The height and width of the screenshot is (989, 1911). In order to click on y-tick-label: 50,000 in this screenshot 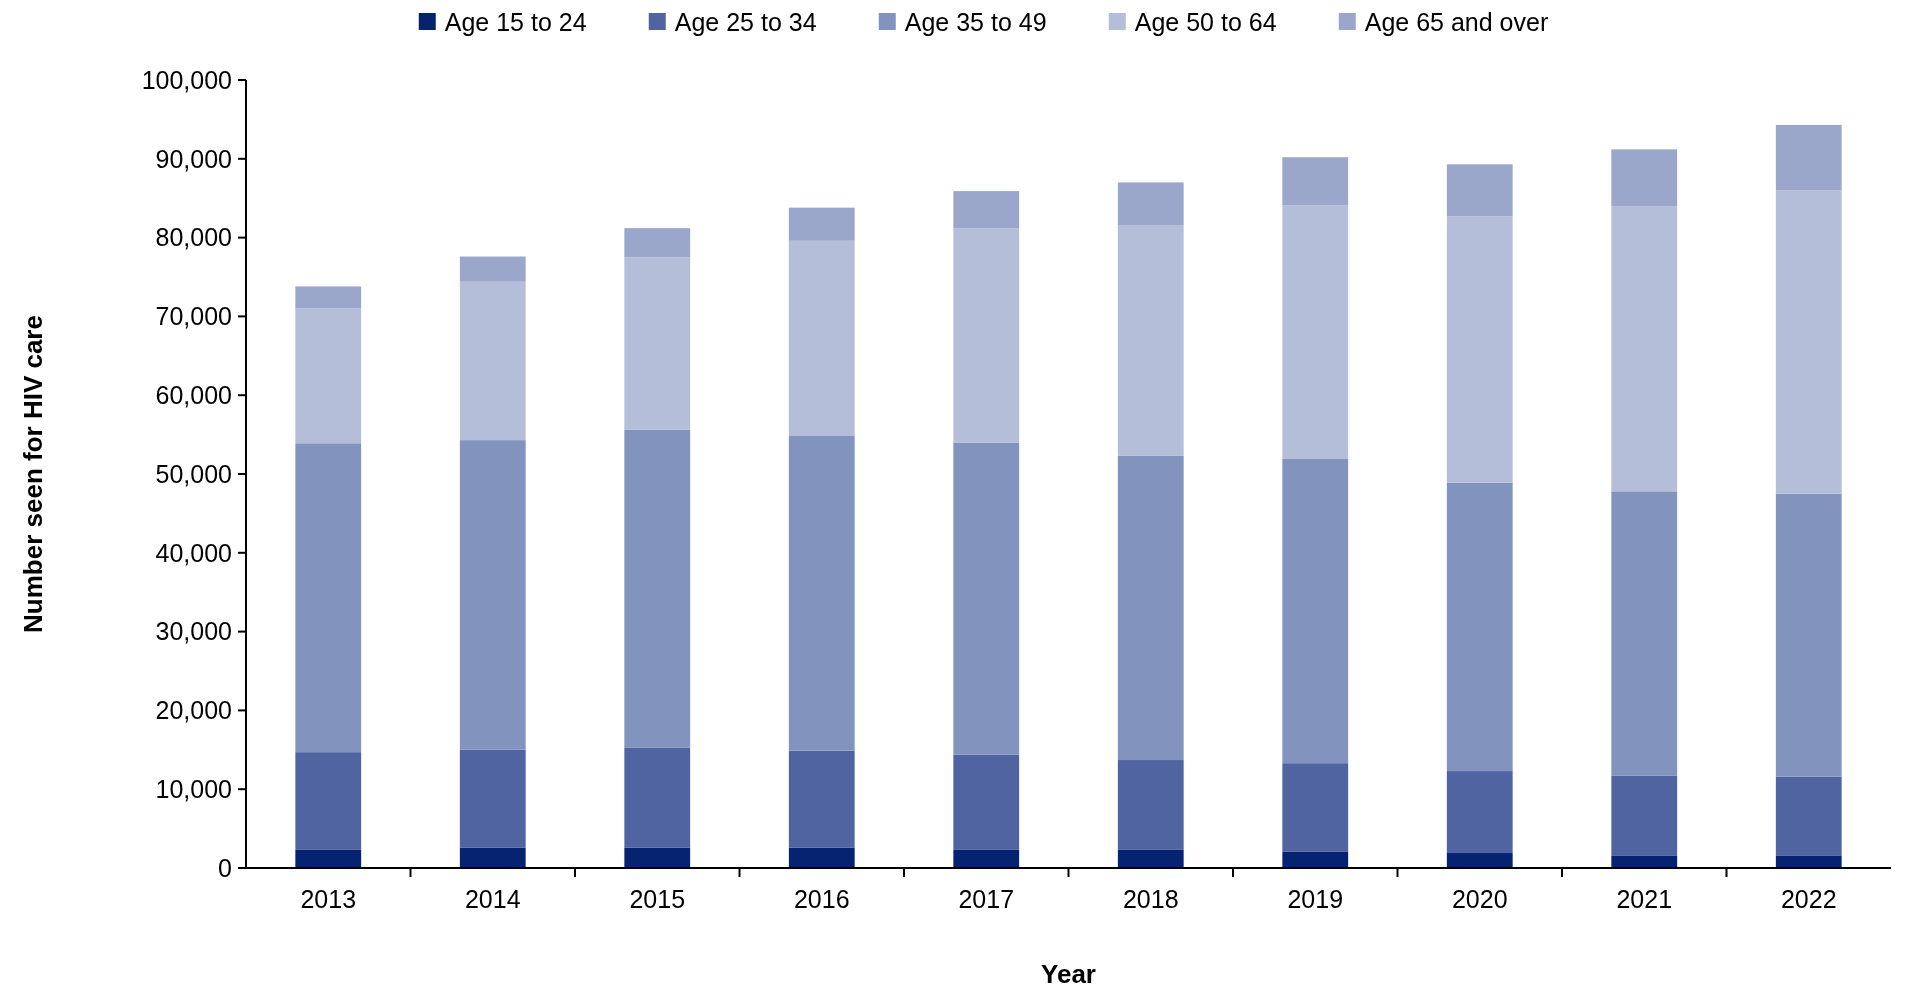, I will do `click(193, 473)`.